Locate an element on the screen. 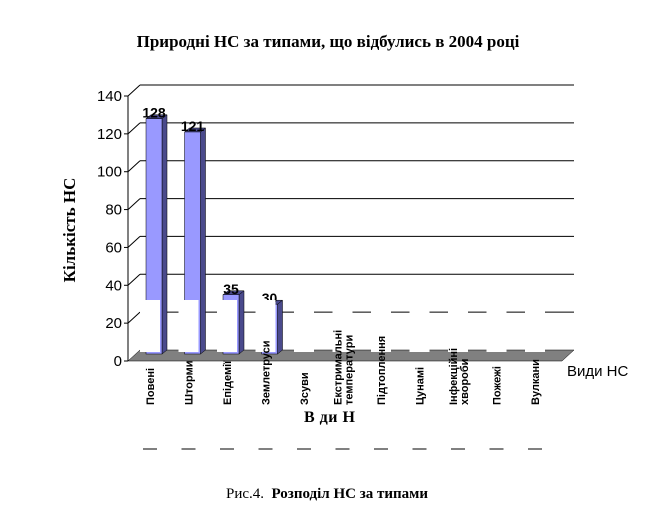 This screenshot has width=654, height=514. x-tick-label: Вулкани is located at coordinates (536, 382).